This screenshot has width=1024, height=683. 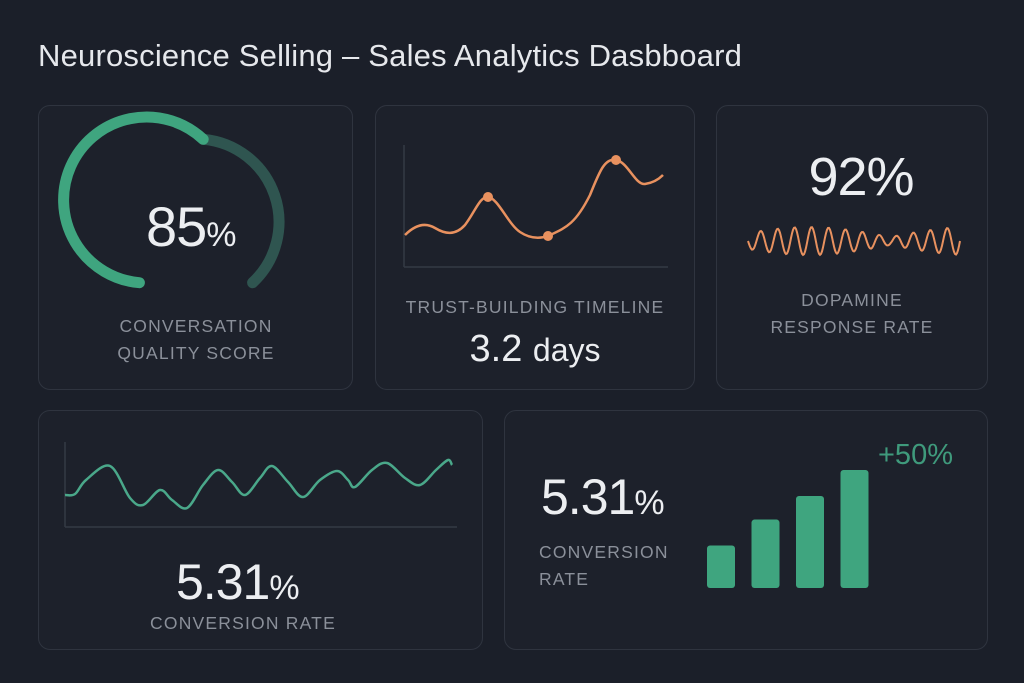 What do you see at coordinates (535, 307) in the screenshot?
I see `trust-label: TRUST-BUILDING TIMELINE` at bounding box center [535, 307].